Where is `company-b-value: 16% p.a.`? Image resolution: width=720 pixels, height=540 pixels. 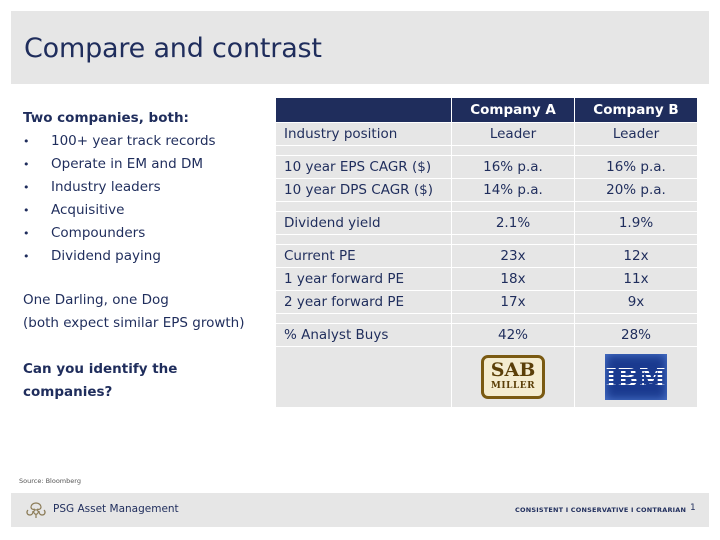
company-b-value: 16% p.a. is located at coordinates (636, 167).